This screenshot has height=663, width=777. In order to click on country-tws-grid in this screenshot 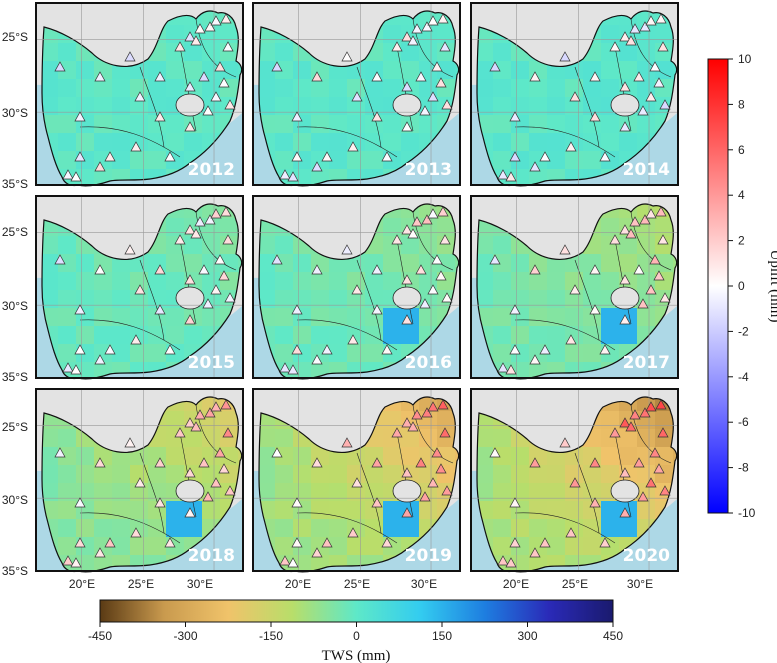, I will do `click(359, 484)`.